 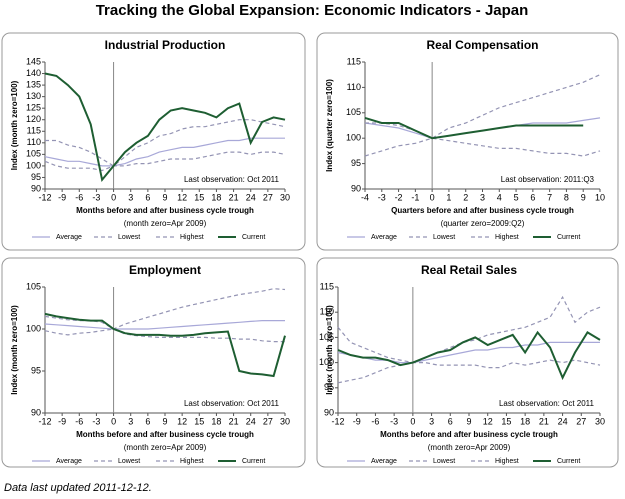 What do you see at coordinates (469, 447) in the screenshot?
I see `x-axis-note: (month zero=Apr 2009)` at bounding box center [469, 447].